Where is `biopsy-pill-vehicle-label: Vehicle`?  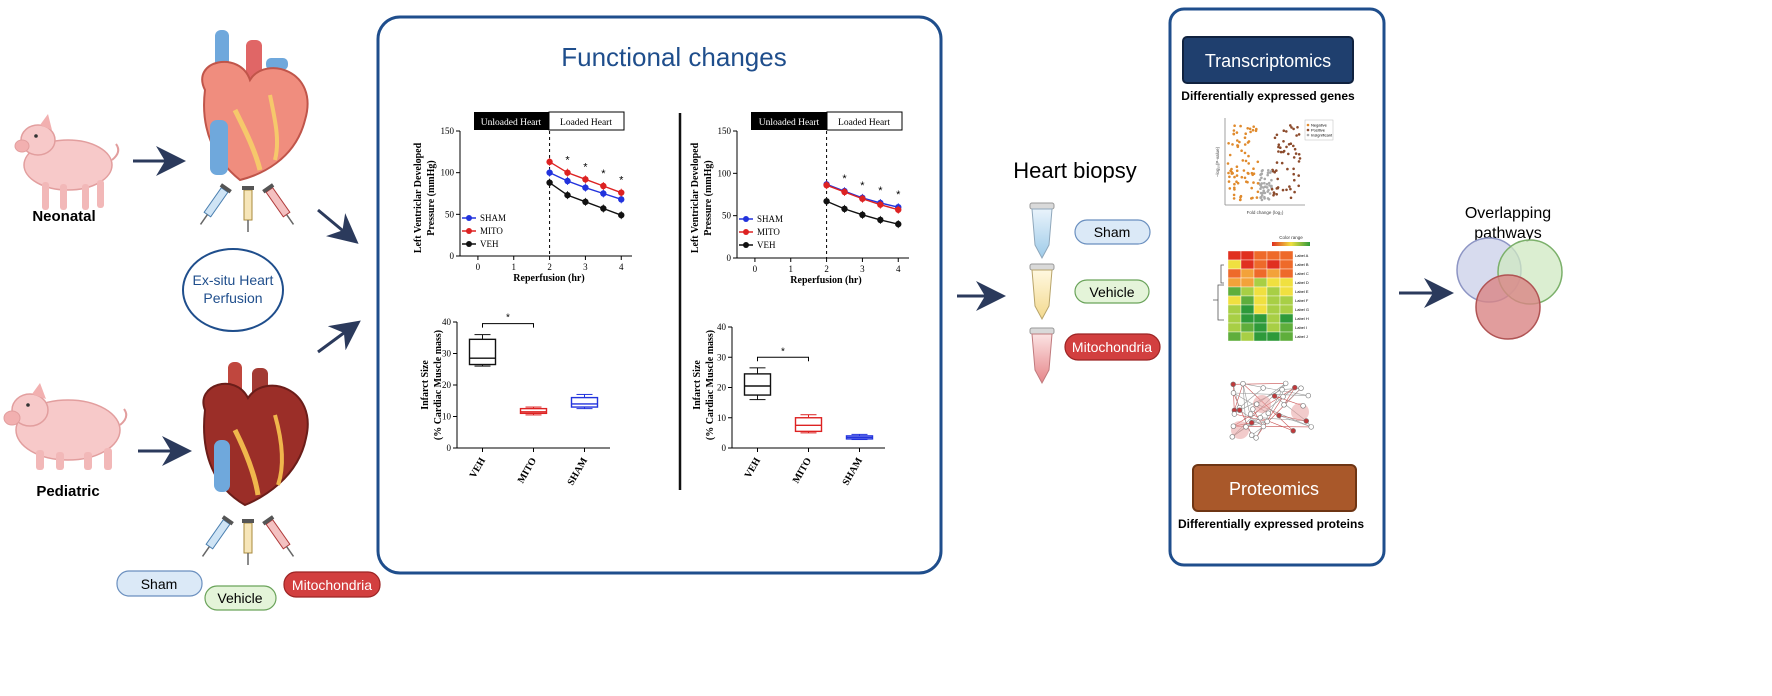
biopsy-pill-vehicle-label: Vehicle is located at coordinates (1111, 292).